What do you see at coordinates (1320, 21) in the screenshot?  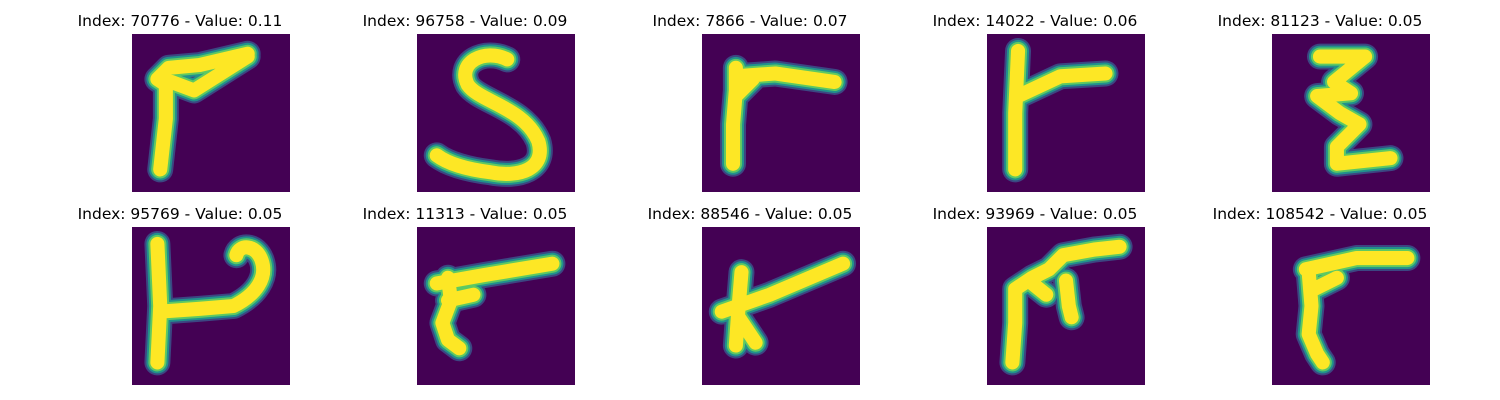 I see `panel-title: Index: 81123 - Value: 0.05` at bounding box center [1320, 21].